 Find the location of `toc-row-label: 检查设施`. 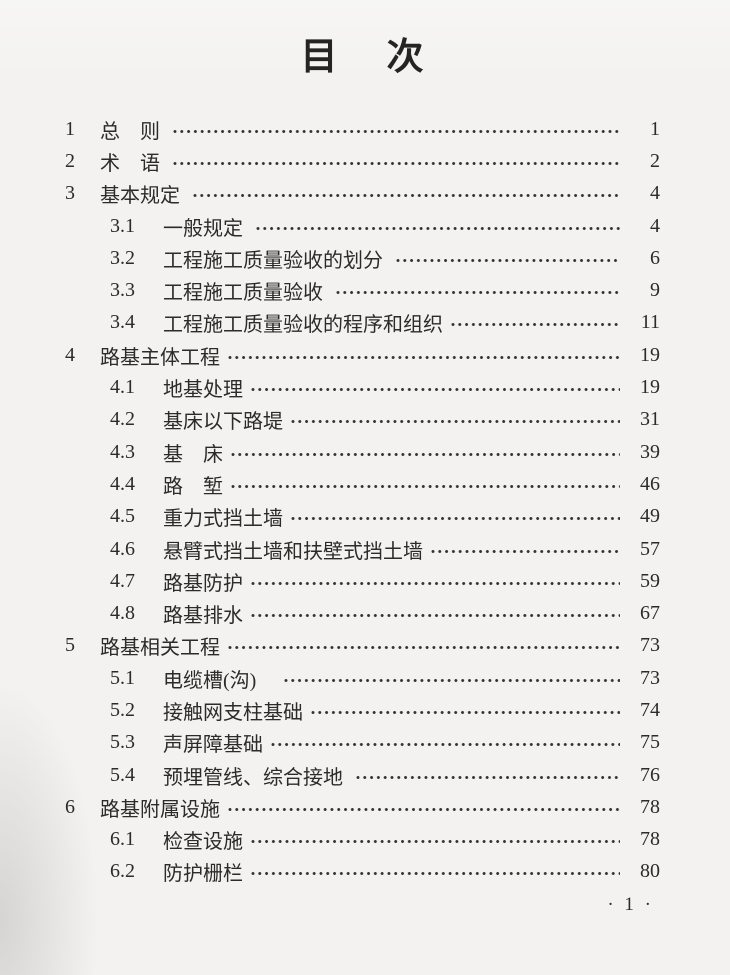

toc-row-label: 检查设施 is located at coordinates (203, 842).